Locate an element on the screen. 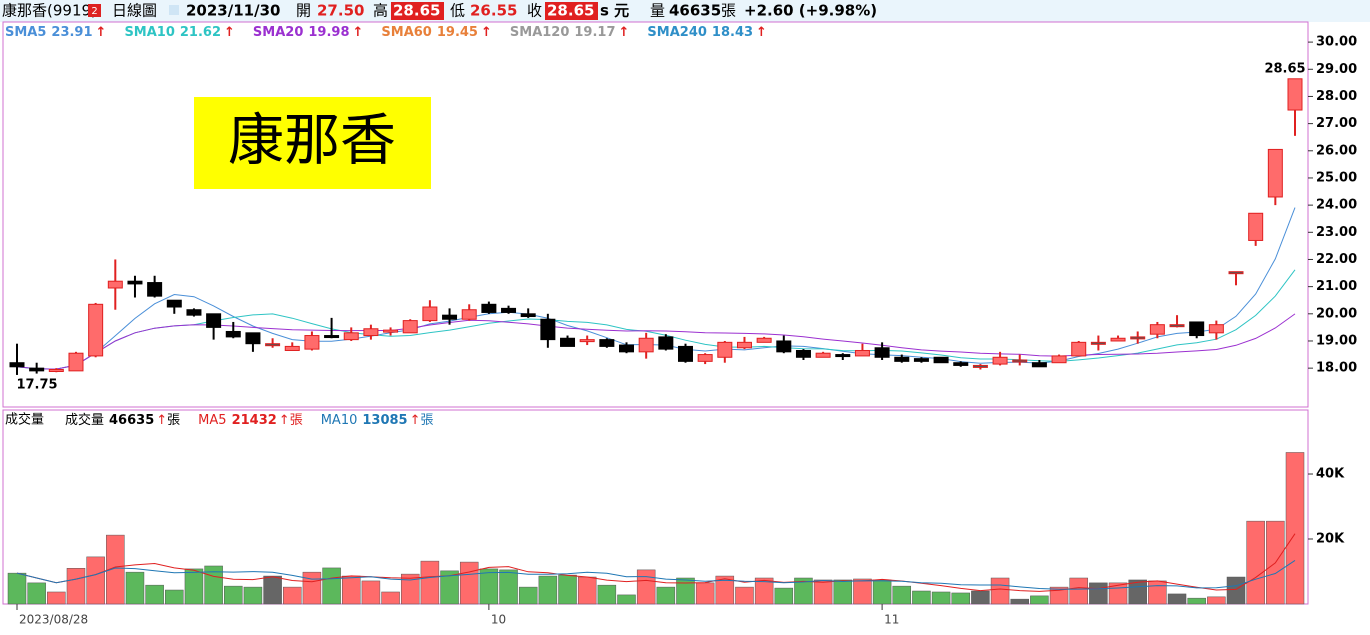 Image resolution: width=1370 pixels, height=635 pixels. close-bg is located at coordinates (571, 11).